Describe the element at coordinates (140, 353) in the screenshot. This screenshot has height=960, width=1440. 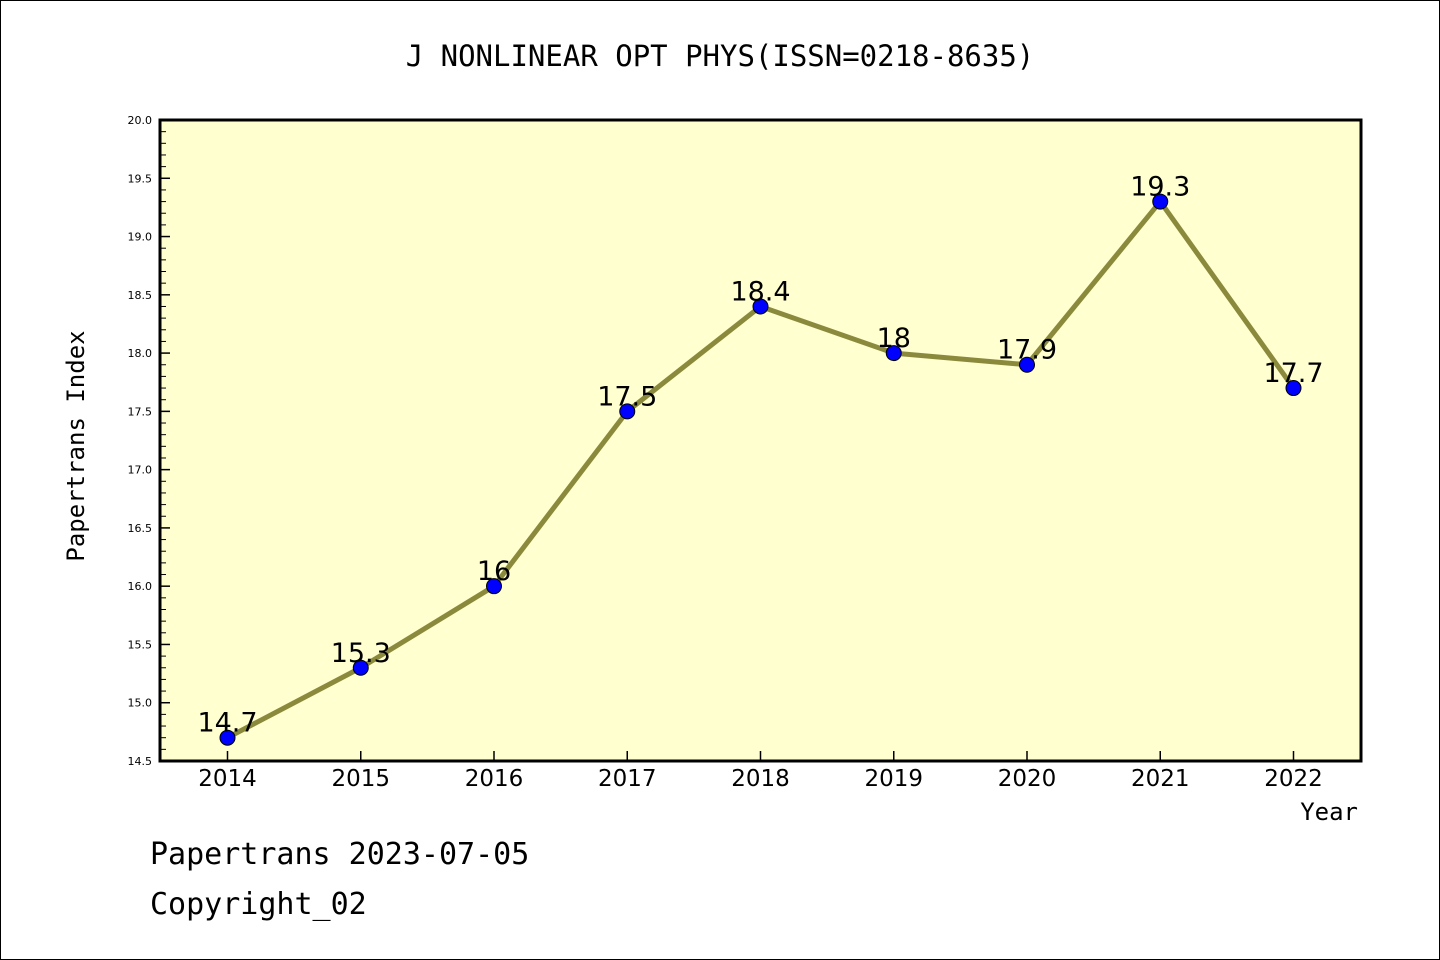
I see `y-tick-label: 18.0` at that location.